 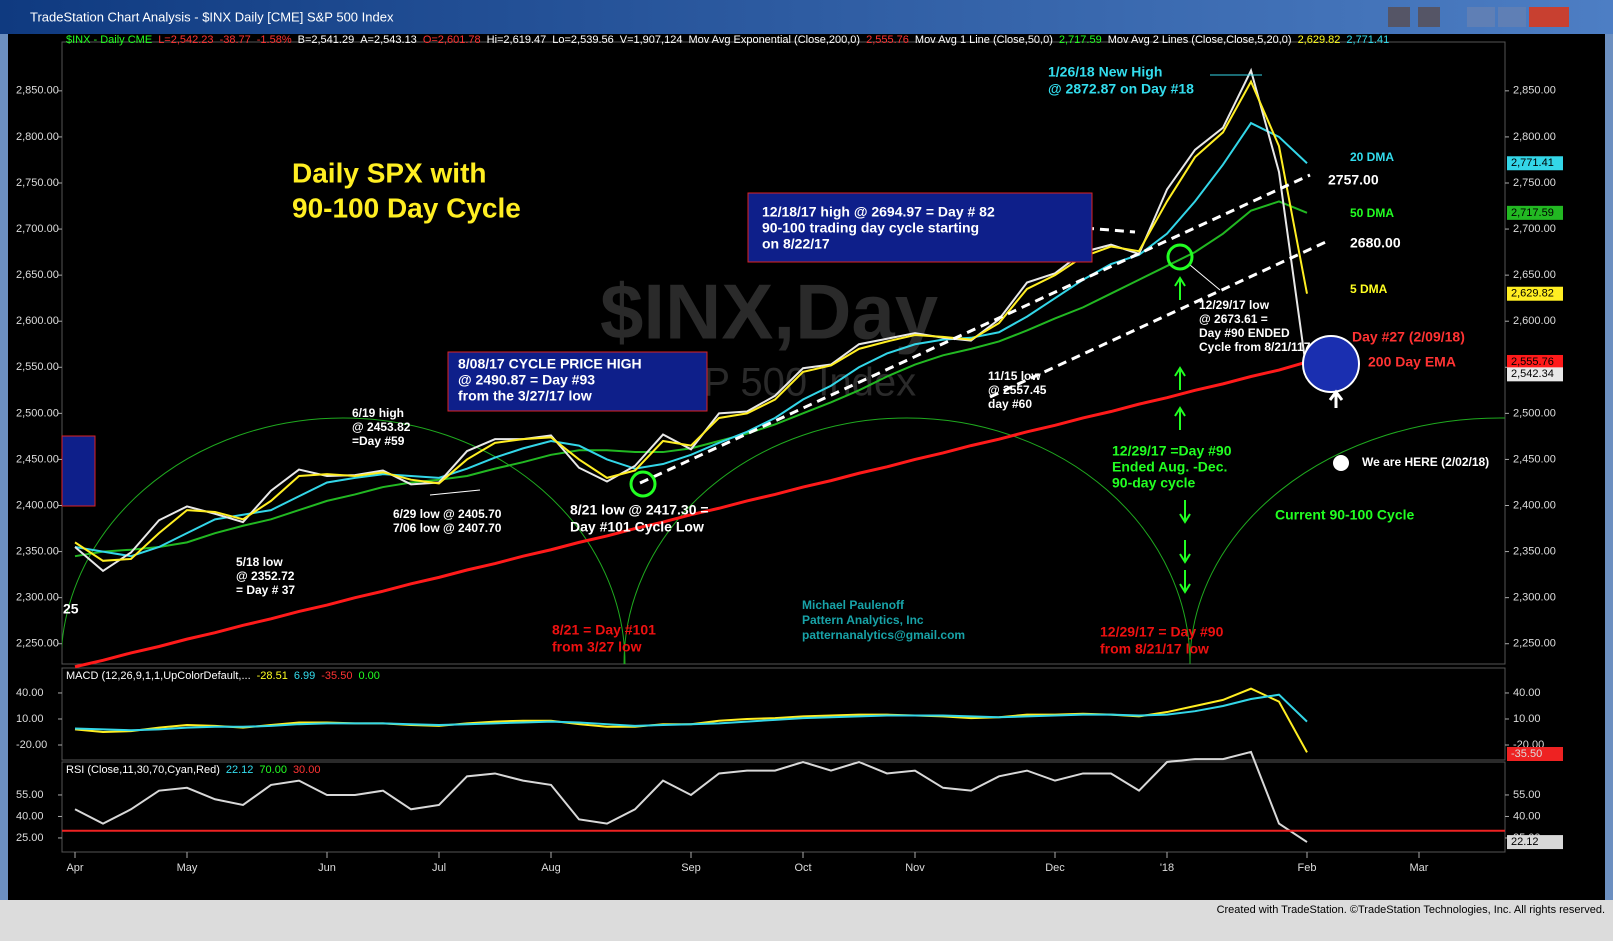 What do you see at coordinates (187, 868) in the screenshot?
I see `x-tick-label: May` at bounding box center [187, 868].